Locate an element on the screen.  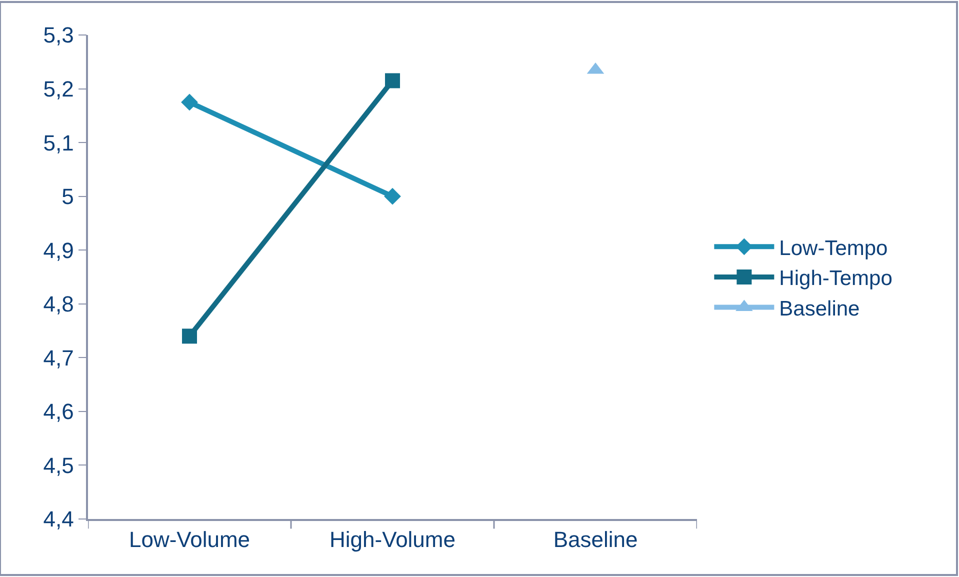
legend-label: Baseline is located at coordinates (819, 308).